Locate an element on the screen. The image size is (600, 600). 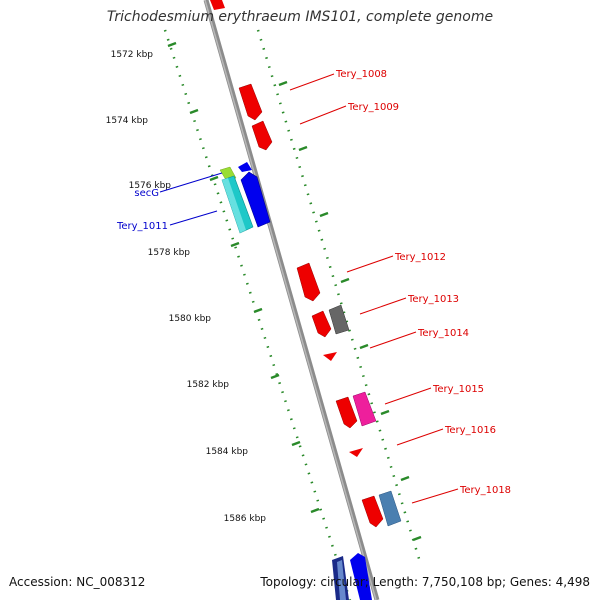
gene-tery-1018-red is located at coordinates (372, 511).